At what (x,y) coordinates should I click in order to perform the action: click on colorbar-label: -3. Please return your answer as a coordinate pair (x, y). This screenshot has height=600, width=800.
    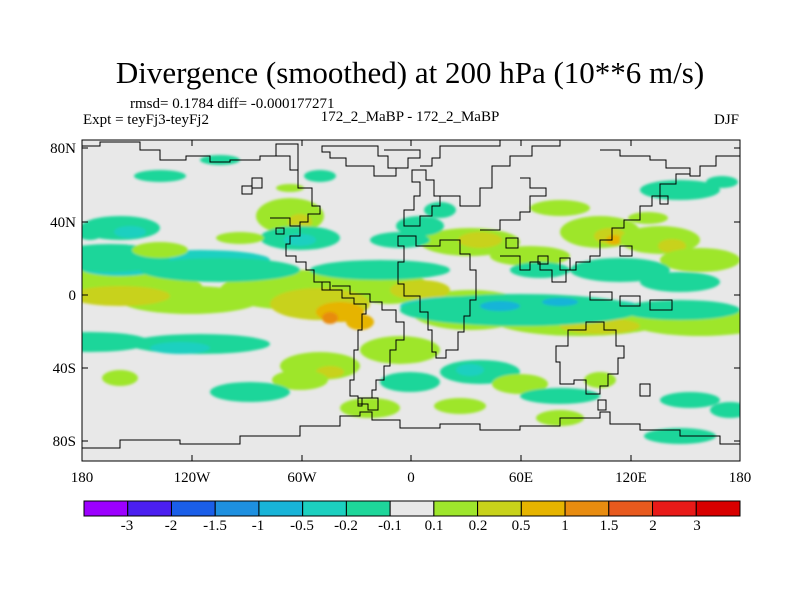
    Looking at the image, I should click on (127, 526).